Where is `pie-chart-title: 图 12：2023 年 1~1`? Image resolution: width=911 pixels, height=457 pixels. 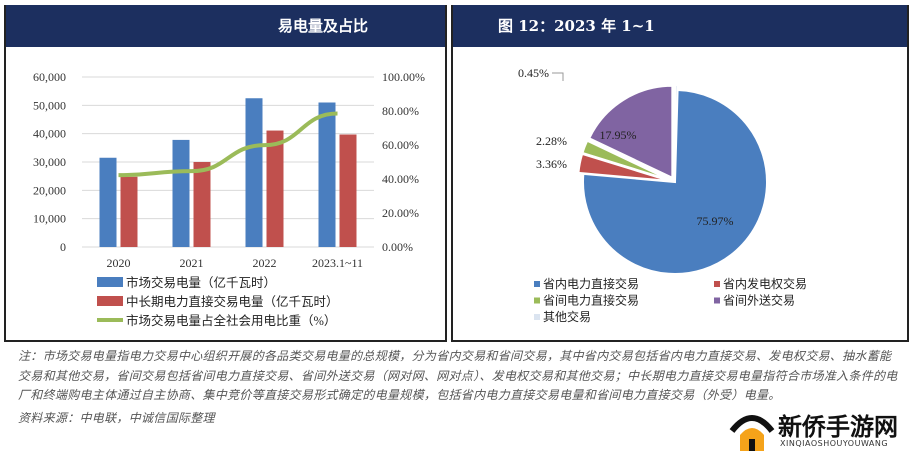 pie-chart-title: 图 12：2023 年 1~1 is located at coordinates (576, 26).